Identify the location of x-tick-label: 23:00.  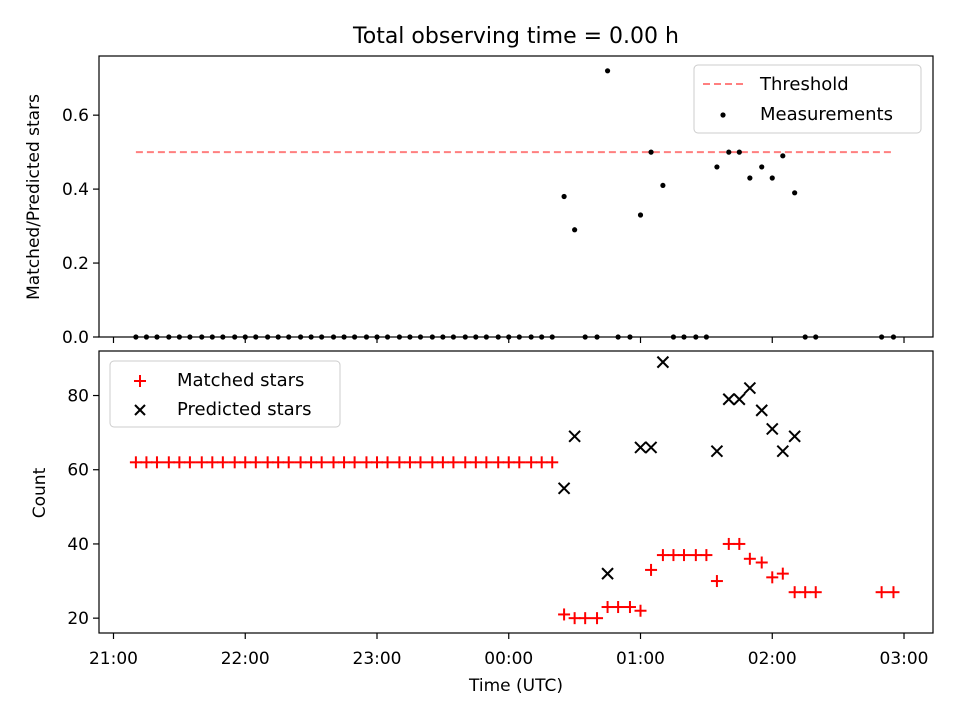
(377, 659).